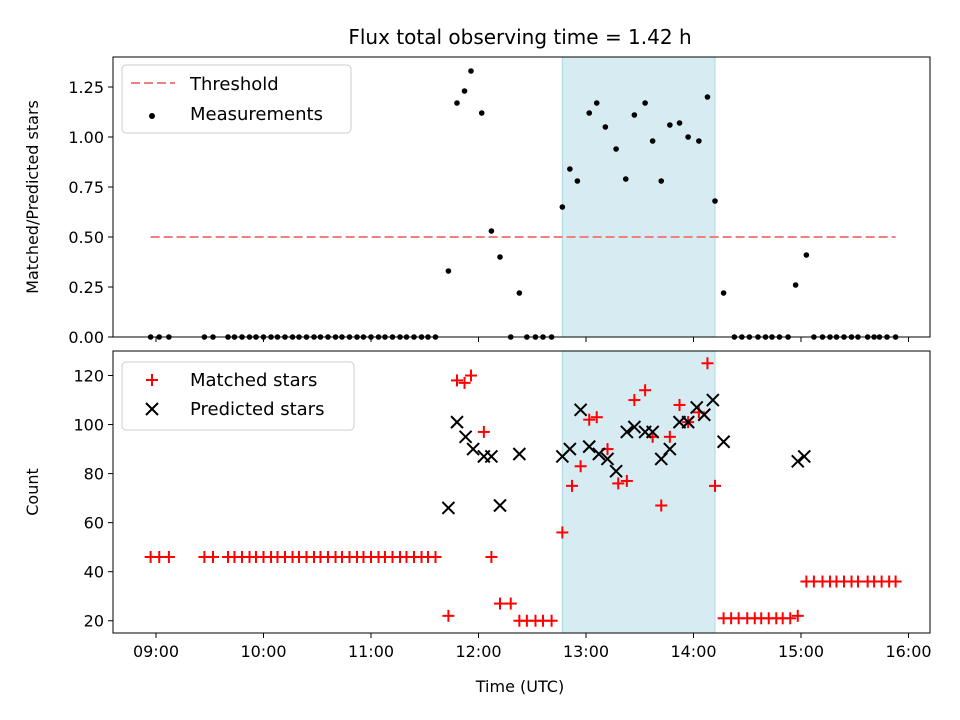  Describe the element at coordinates (638, 197) in the screenshot. I see `top-highlight-span` at that location.